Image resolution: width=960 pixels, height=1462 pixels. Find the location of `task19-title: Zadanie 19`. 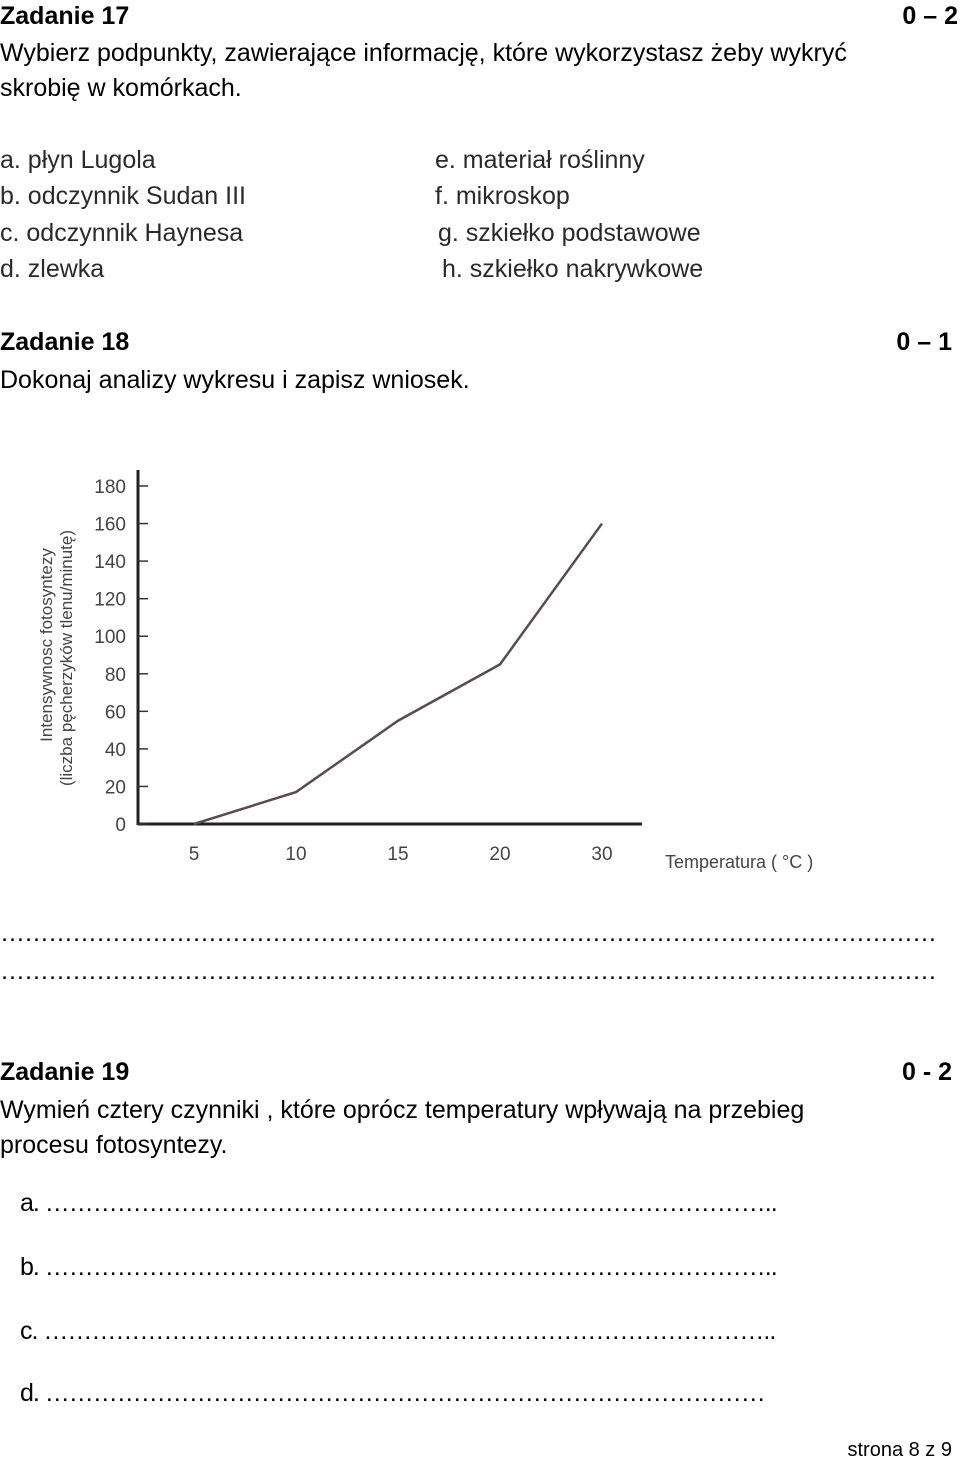

task19-title: Zadanie 19 is located at coordinates (65, 1072).